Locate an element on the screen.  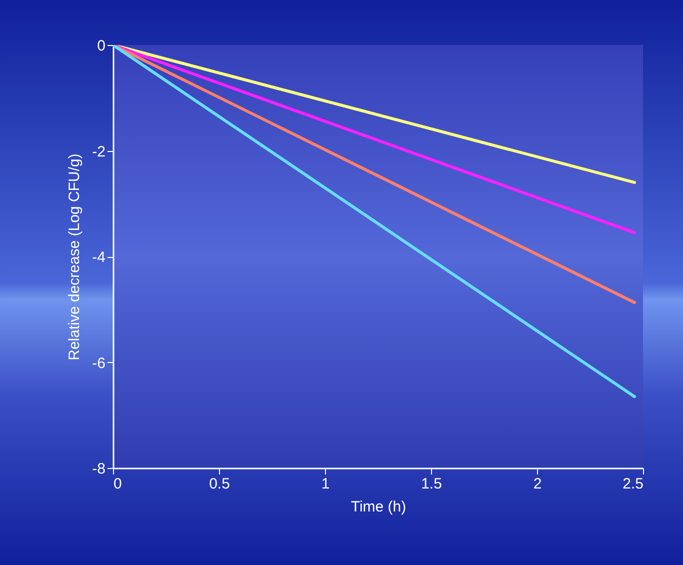
x-tick-label: 0.5 is located at coordinates (219, 484).